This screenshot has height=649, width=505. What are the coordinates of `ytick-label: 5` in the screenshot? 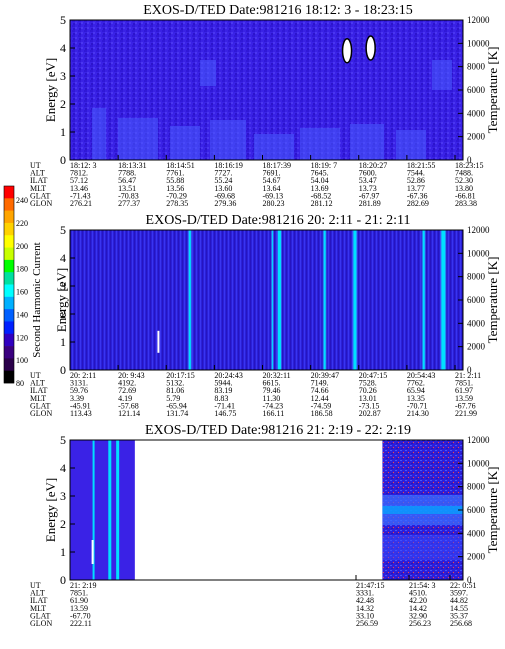 It's located at (63, 230).